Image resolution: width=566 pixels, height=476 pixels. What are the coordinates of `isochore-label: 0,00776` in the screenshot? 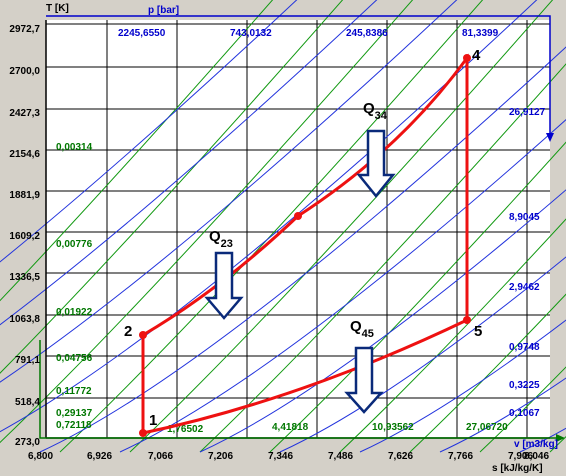 It's located at (74, 244).